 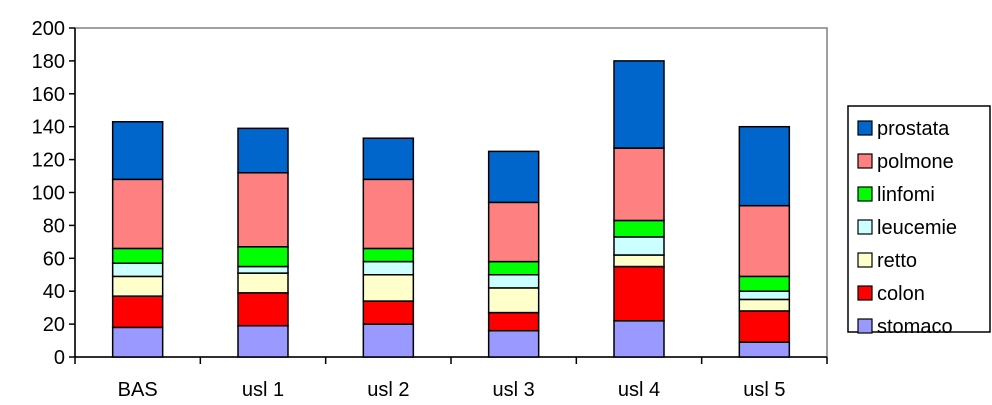 What do you see at coordinates (451, 378) in the screenshot?
I see `x-axis: BAS usl 1 usl 2 usl 3 usl 4 usl 5` at bounding box center [451, 378].